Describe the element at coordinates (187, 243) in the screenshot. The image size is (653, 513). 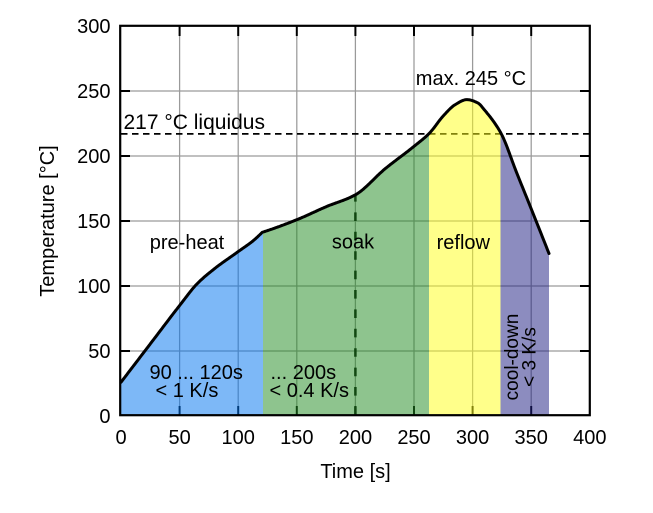
I see `svg-text: pre-heat` at that location.